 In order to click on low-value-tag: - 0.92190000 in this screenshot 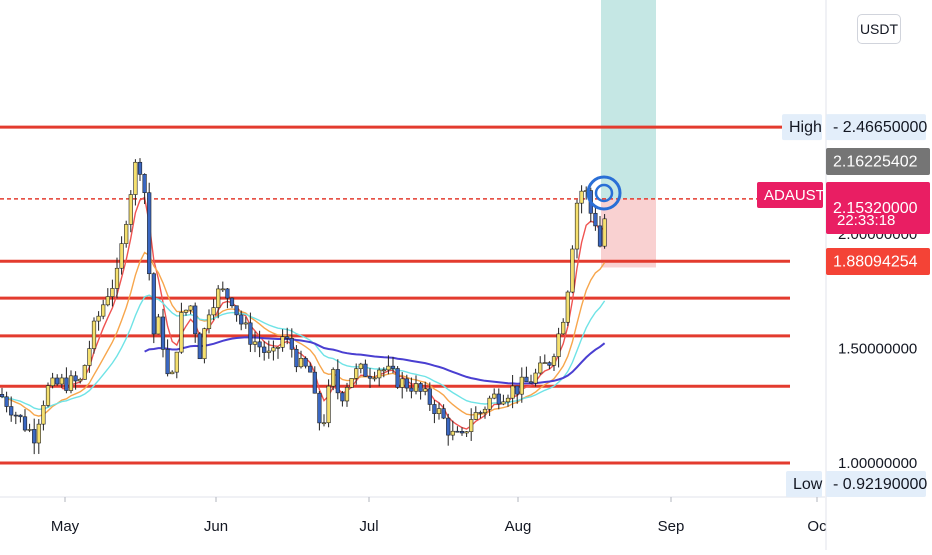, I will do `click(876, 484)`.